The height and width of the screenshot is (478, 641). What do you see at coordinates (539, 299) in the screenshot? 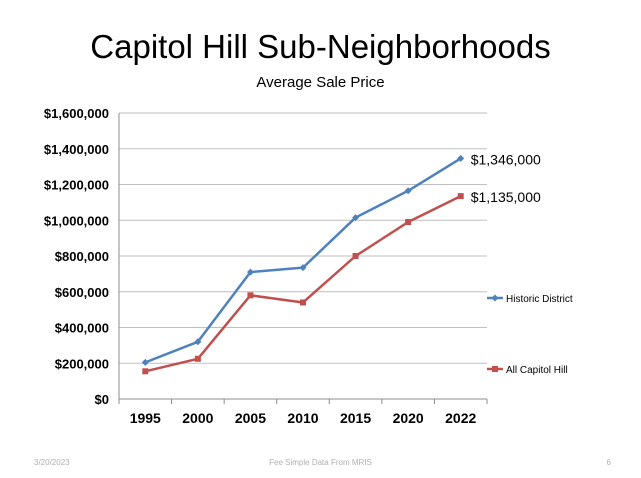
I see `legend-label: Historic District` at bounding box center [539, 299].